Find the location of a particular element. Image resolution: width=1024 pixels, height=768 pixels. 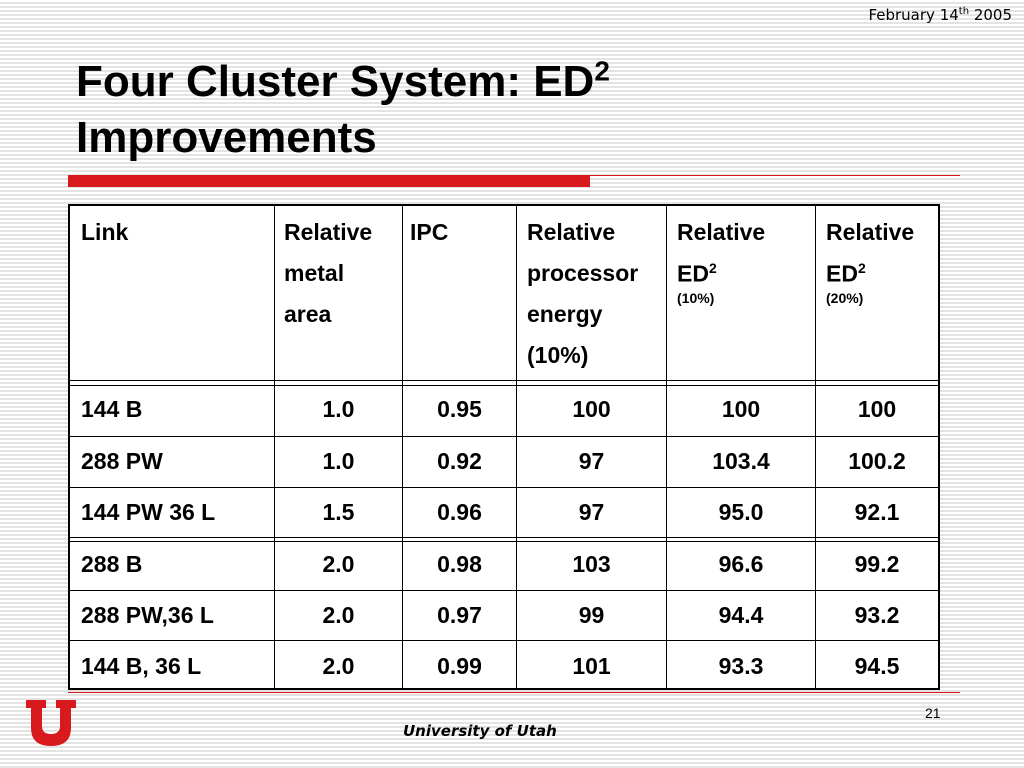

header-ipc: IPC is located at coordinates (429, 232).